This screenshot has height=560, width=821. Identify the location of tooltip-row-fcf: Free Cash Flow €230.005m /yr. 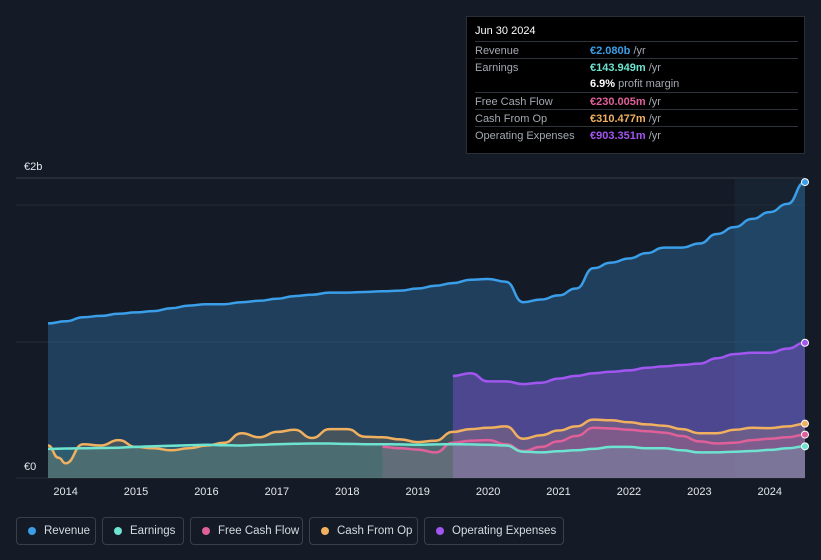
(636, 100).